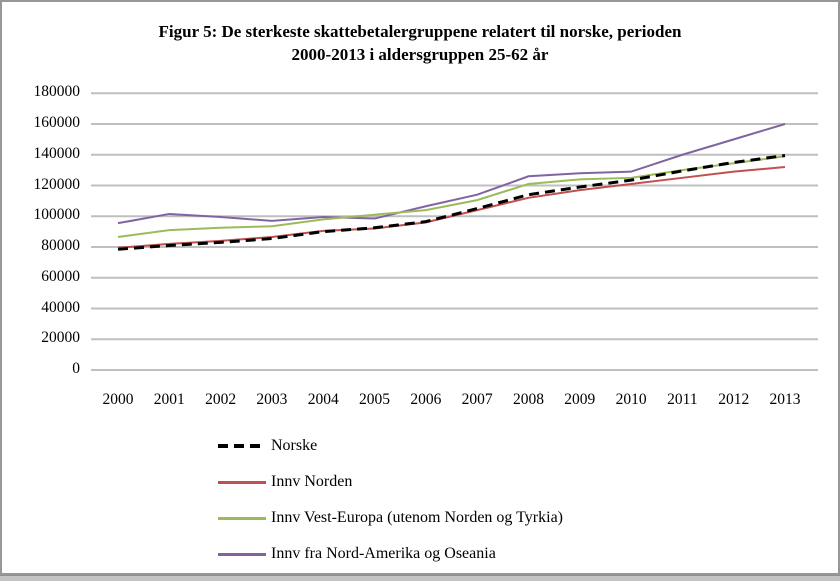  I want to click on series-line-innv-vest-europa-utenom-norden-og-tyrkia, so click(451, 196).